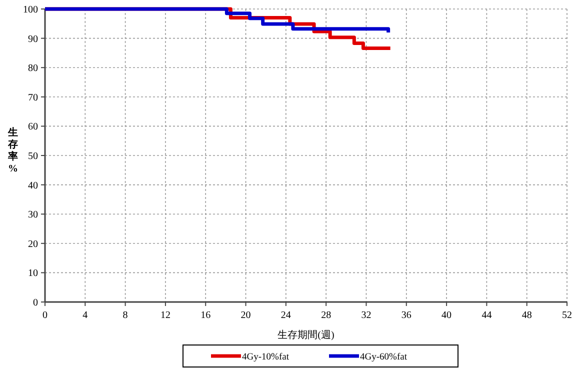  Describe the element at coordinates (384, 357) in the screenshot. I see `legend-label: 4Gy-60%fat` at that location.